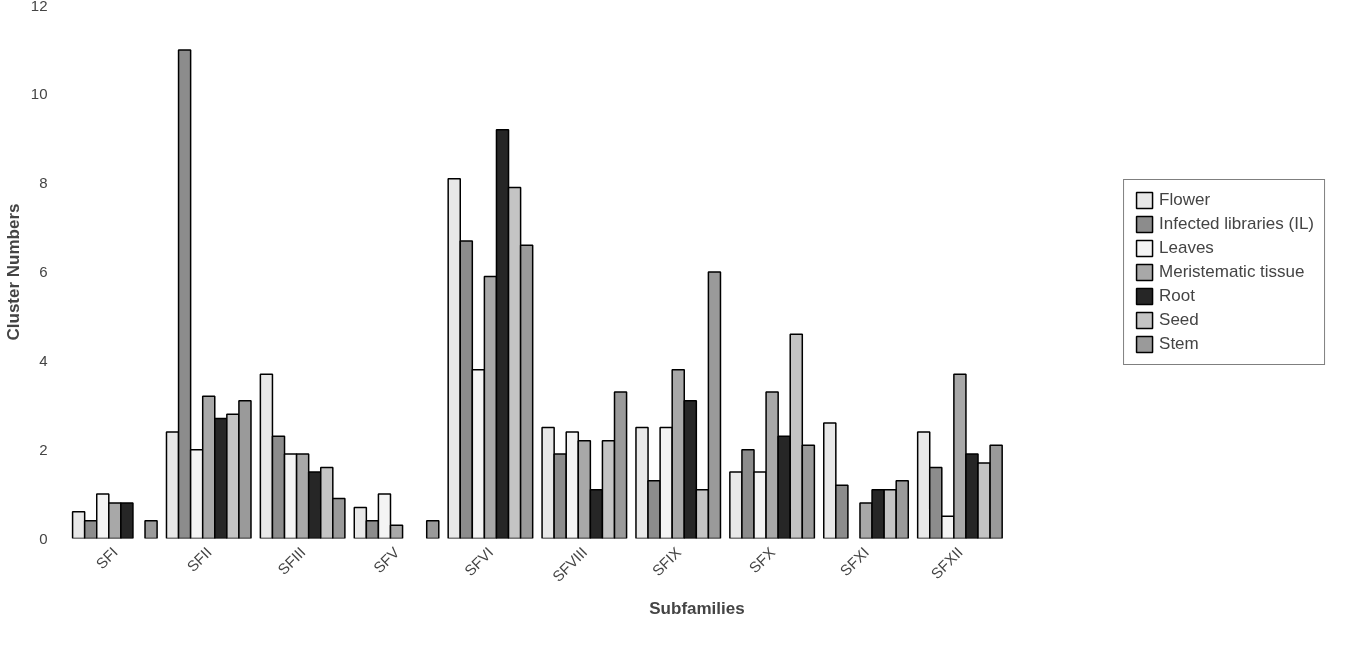 The height and width of the screenshot is (658, 1366). What do you see at coordinates (1177, 295) in the screenshot?
I see `legend-label: Root` at bounding box center [1177, 295].